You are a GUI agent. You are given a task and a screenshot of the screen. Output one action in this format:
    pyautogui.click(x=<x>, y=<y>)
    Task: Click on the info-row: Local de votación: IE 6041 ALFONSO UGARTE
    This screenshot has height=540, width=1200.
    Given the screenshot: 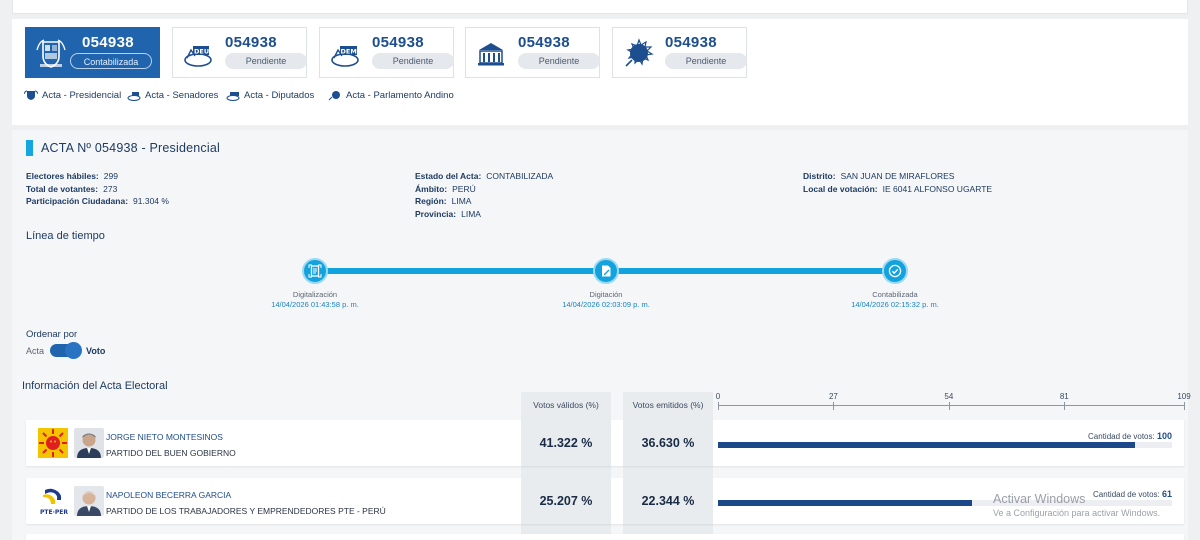 What is the action you would take?
    pyautogui.click(x=897, y=189)
    